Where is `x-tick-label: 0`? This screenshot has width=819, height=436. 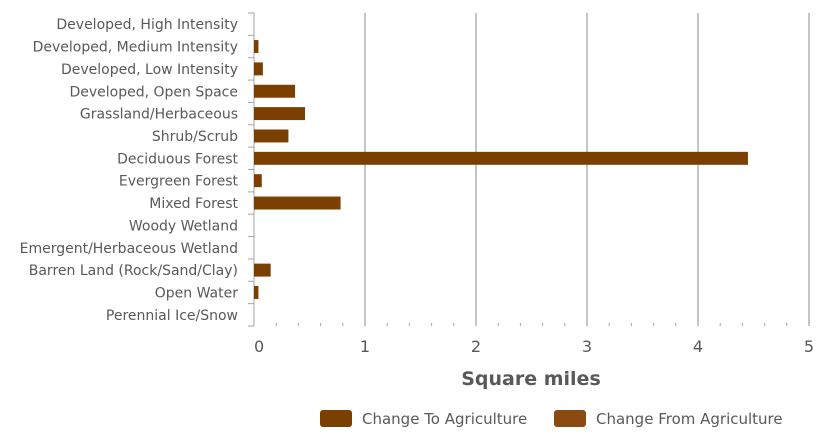 x-tick-label: 0 is located at coordinates (259, 346).